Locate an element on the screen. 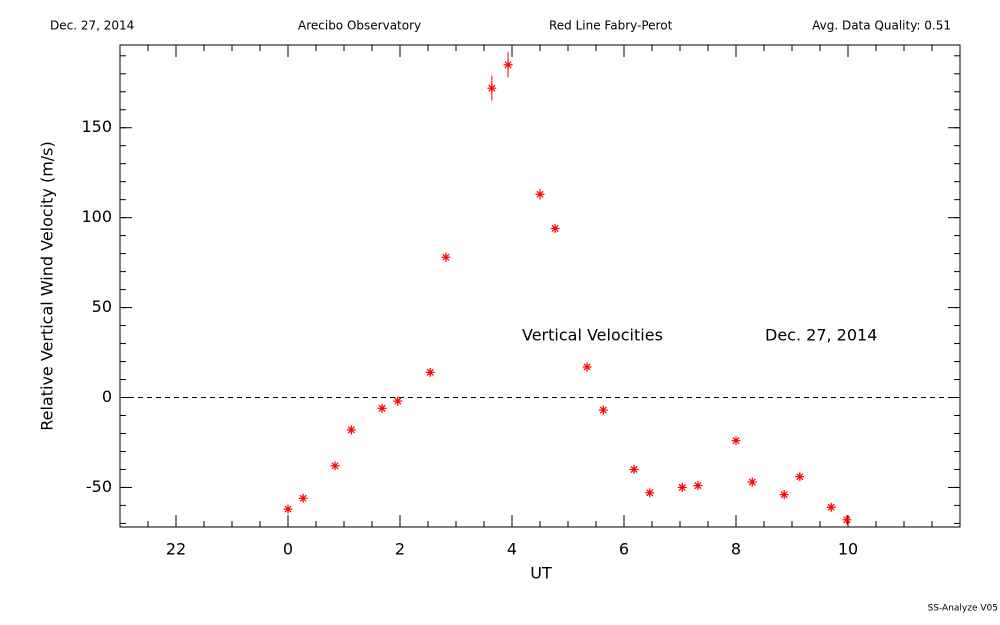  y-tick-label: -50 is located at coordinates (99, 486).